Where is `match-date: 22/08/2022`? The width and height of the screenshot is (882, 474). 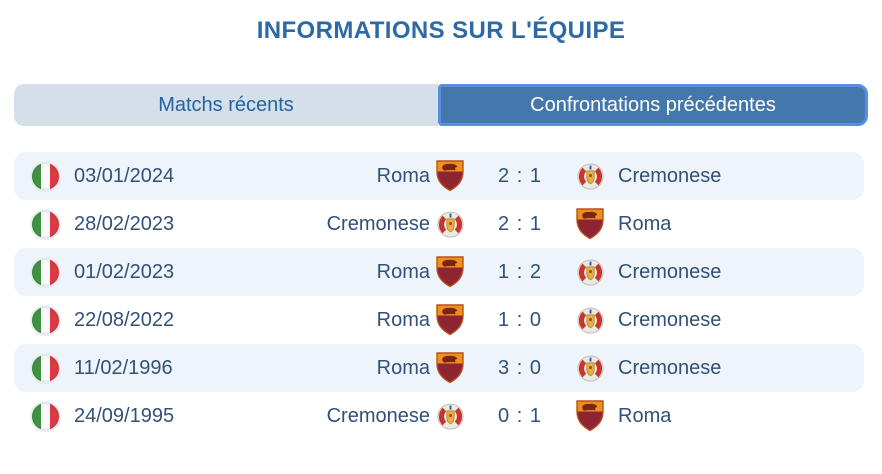 match-date: 22/08/2022 is located at coordinates (124, 319).